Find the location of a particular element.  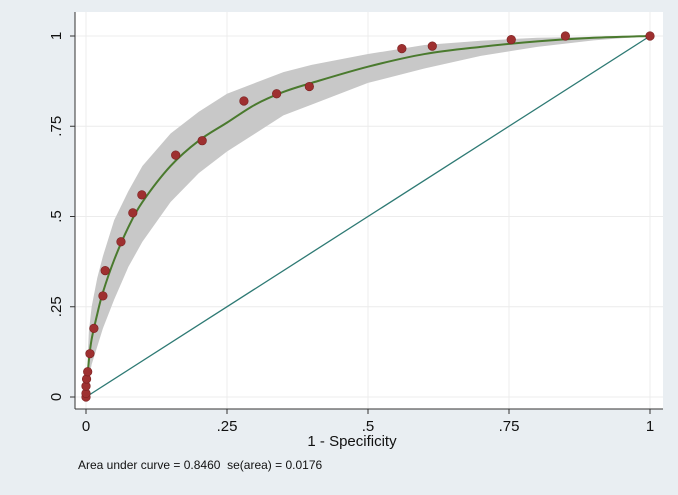

x-axis-label: 1 - Specificity is located at coordinates (352, 441).